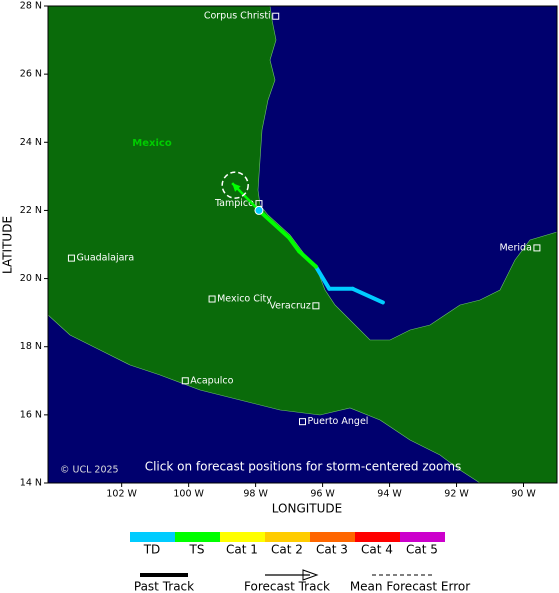 The image size is (559, 593). Describe the element at coordinates (188, 494) in the screenshot. I see `x-tick-label: 100 W` at that location.